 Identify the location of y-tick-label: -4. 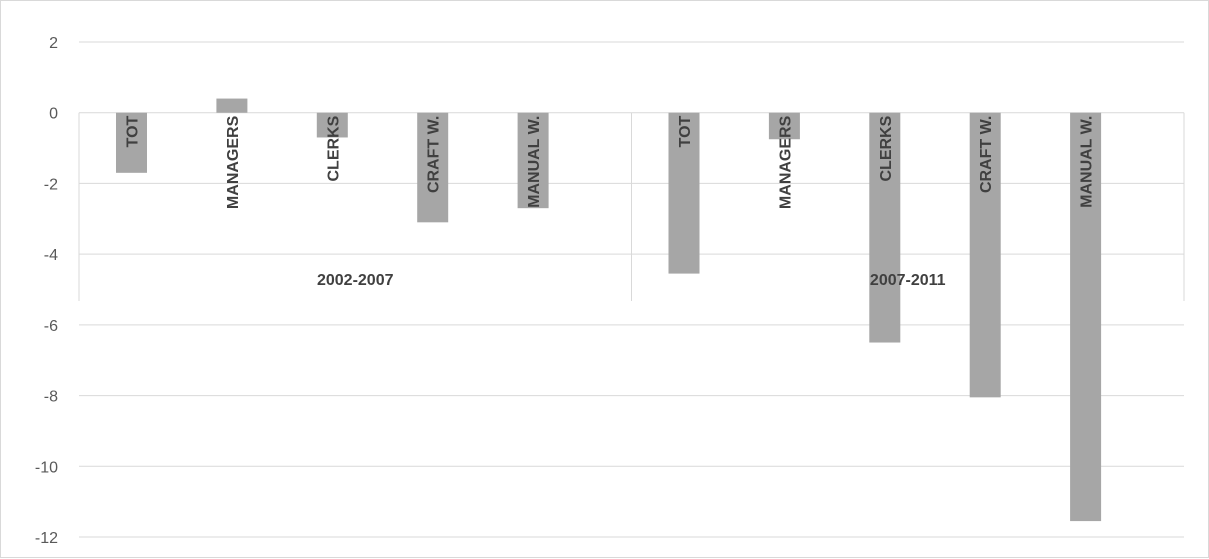
(51, 255).